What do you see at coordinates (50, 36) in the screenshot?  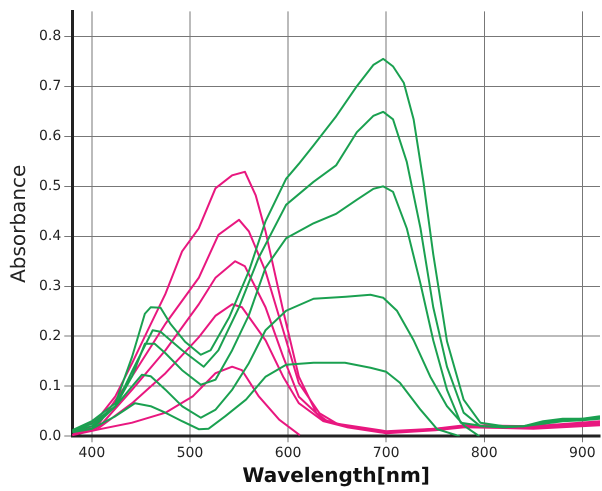 I see `y-tick-label: 0.8` at bounding box center [50, 36].